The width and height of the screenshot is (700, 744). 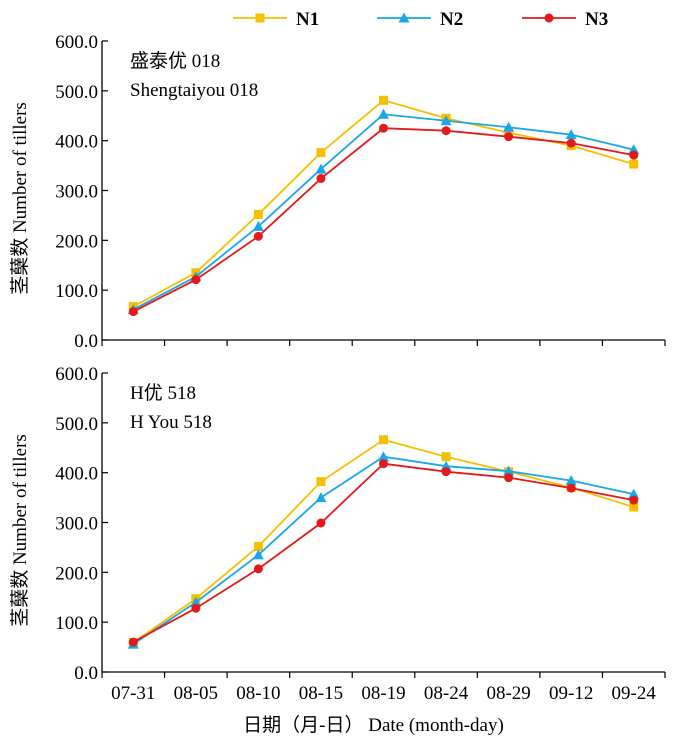 I want to click on panel-top-annotation-en: Shengtaiyou 018, so click(x=194, y=90).